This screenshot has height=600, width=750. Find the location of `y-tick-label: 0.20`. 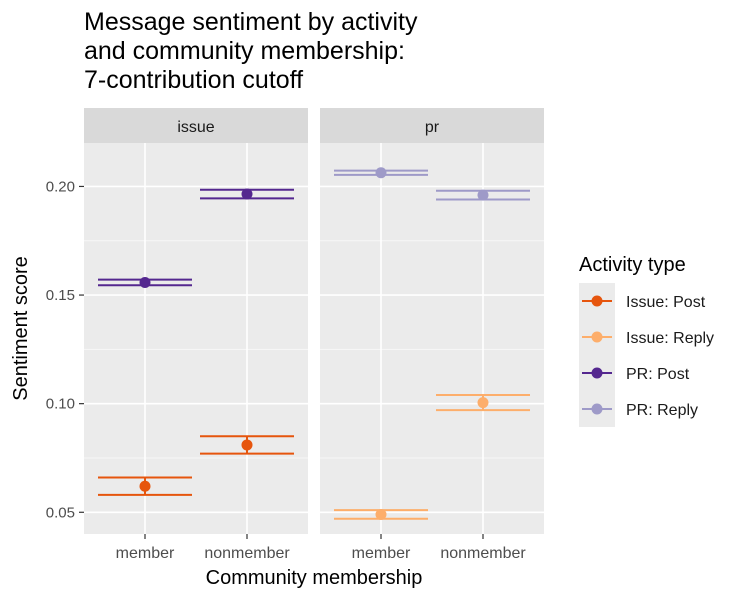

y-tick-label: 0.20 is located at coordinates (60, 186).